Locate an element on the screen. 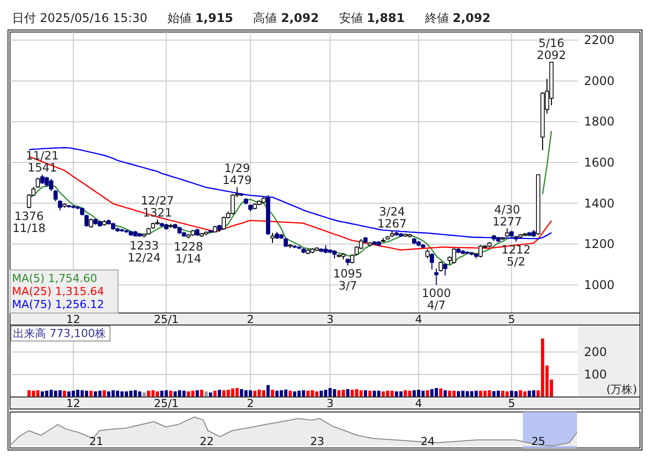  text: MA(5) 1,754.60 is located at coordinates (55, 278).